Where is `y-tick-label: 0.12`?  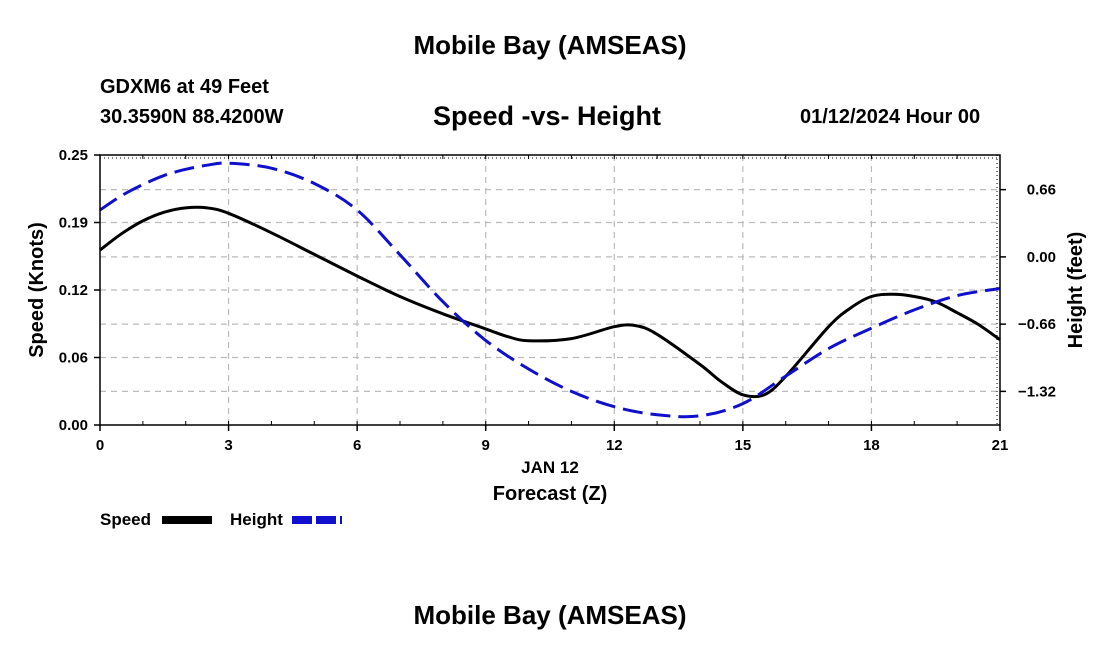 y-tick-label: 0.12 is located at coordinates (73, 290).